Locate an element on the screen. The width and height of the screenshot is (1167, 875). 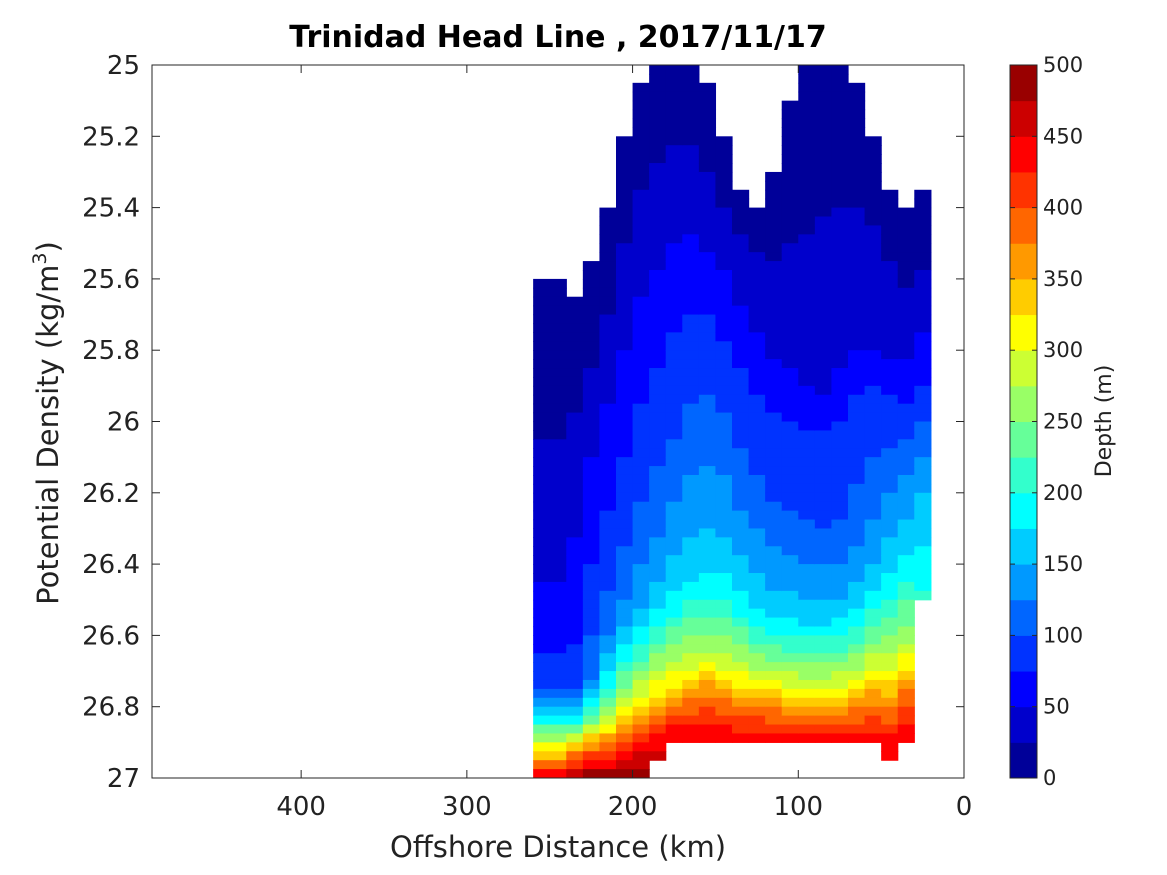
colorbar-segment is located at coordinates (1023, 332).